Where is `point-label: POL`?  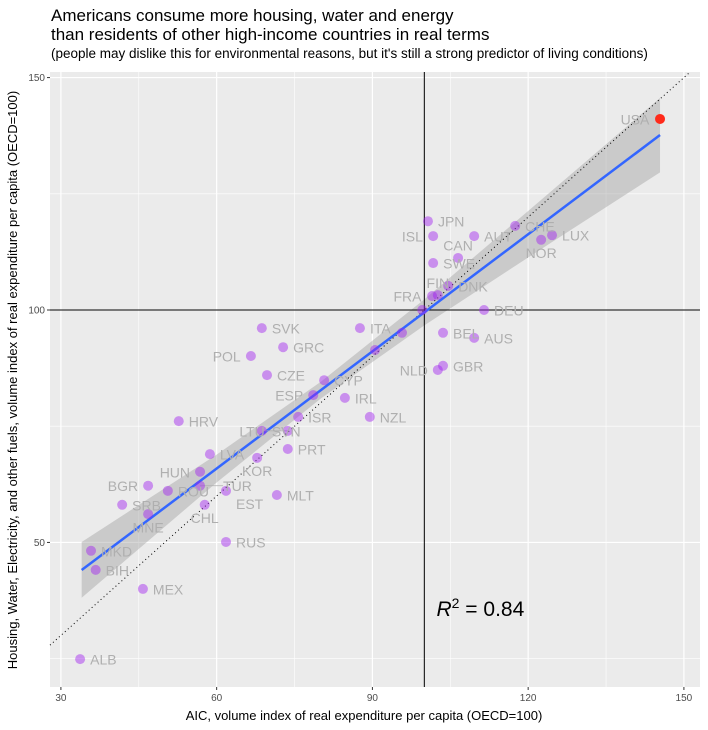 point-label: POL is located at coordinates (227, 357).